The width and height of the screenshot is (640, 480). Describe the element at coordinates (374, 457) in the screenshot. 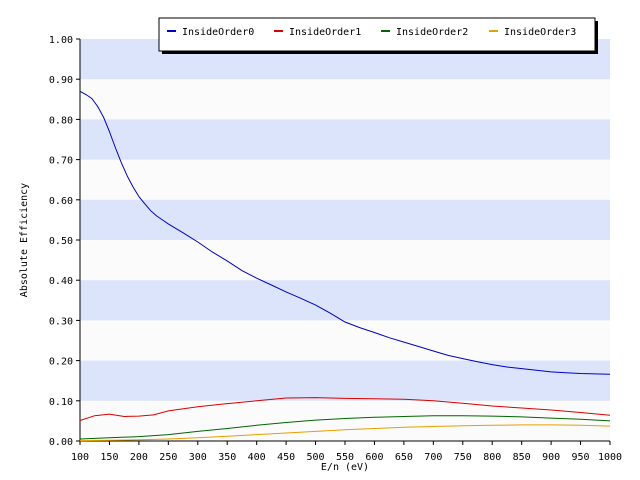

I see `x-tick-label: 600` at that location.